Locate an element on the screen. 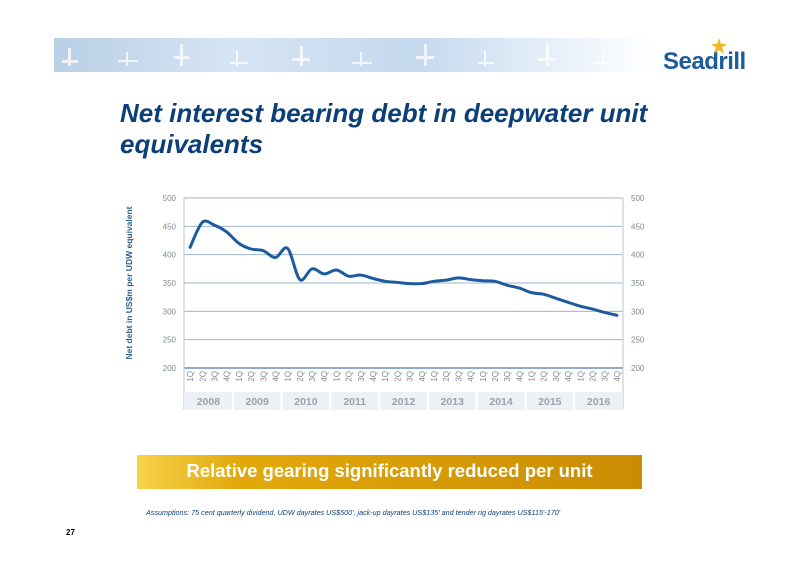  seadrill-logo: Seadrill is located at coordinates (704, 61).